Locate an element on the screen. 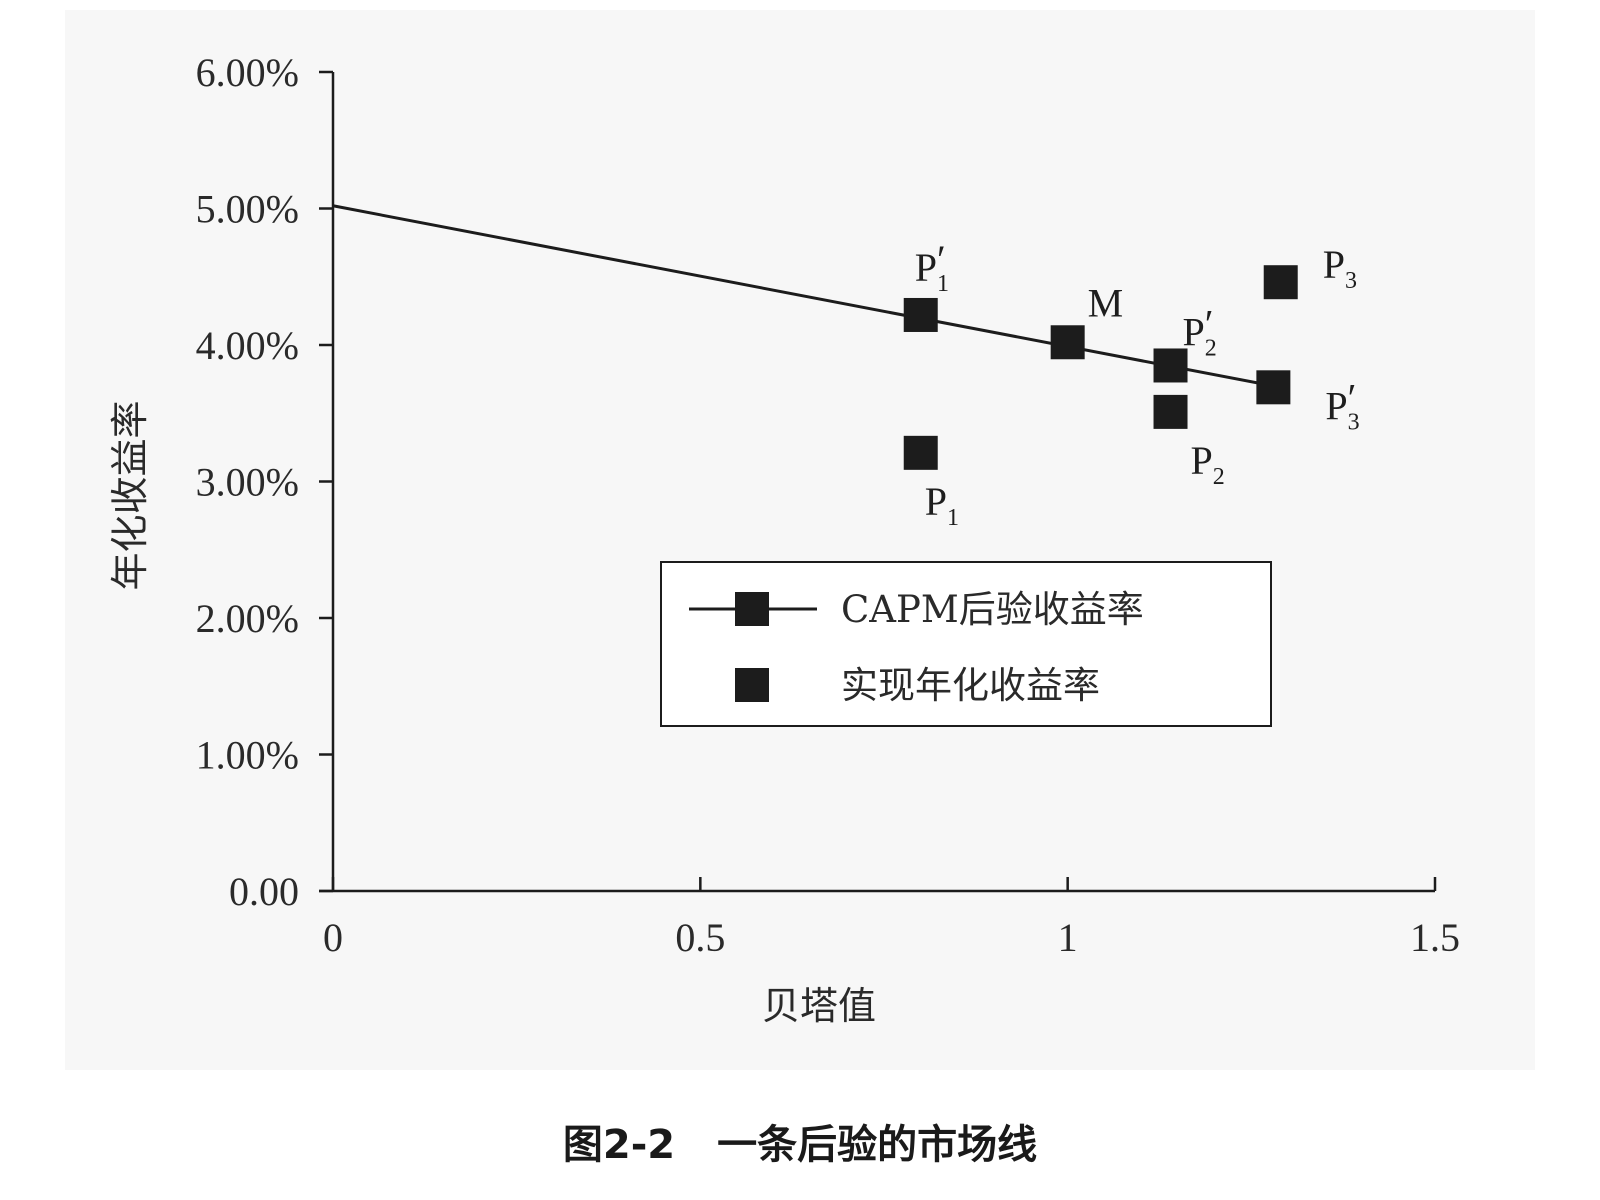 This screenshot has height=1200, width=1600. capm-marker-m is located at coordinates (1067, 342).